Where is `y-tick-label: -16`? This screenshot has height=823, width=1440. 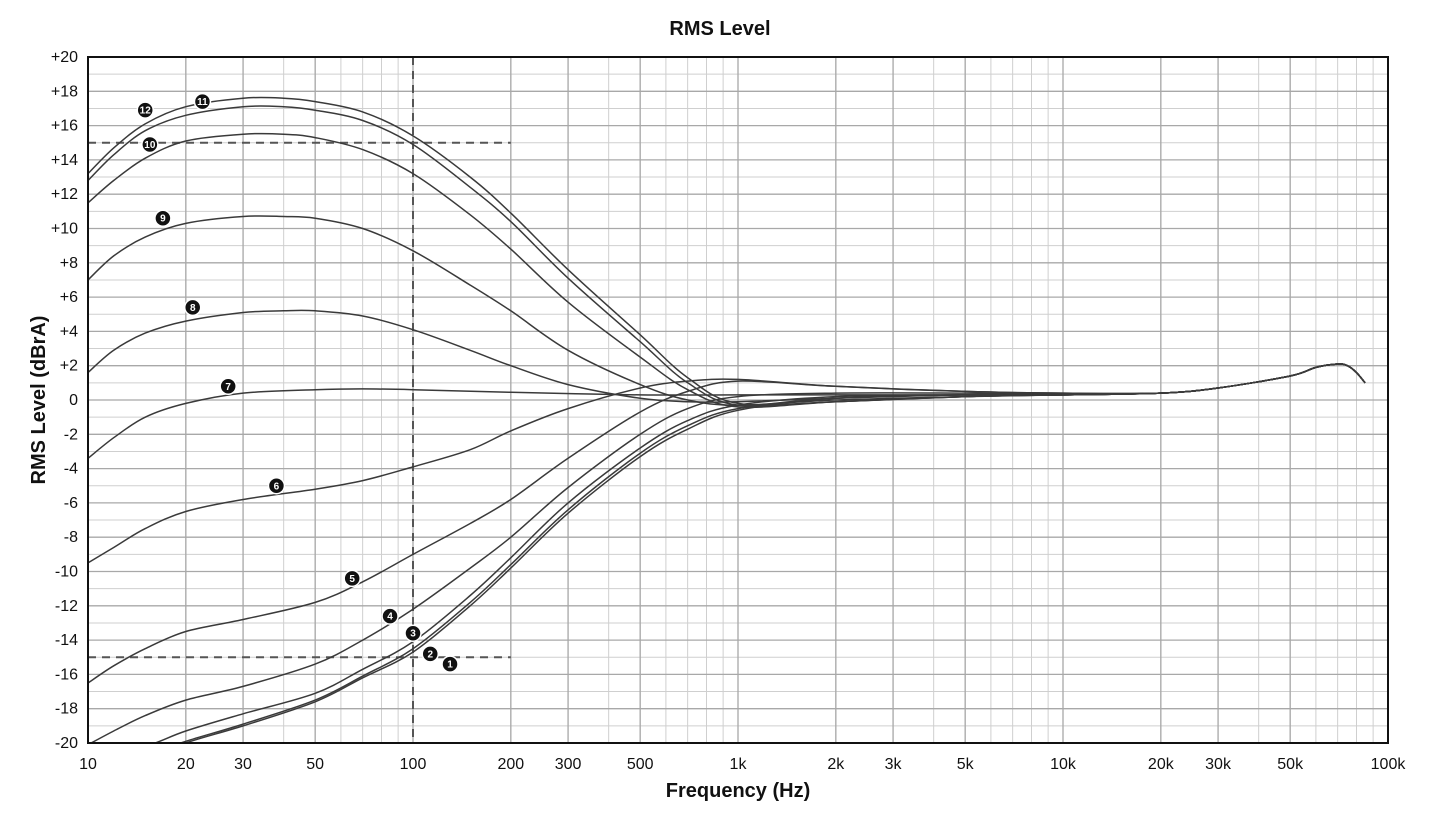
y-tick-label: -16 is located at coordinates (66, 674).